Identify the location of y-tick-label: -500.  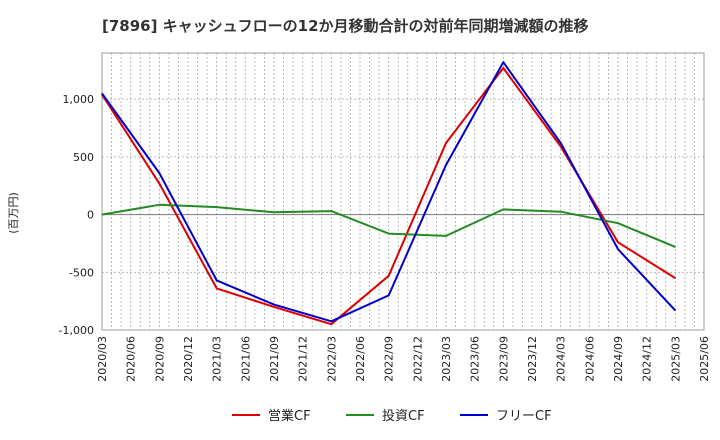
(81, 272).